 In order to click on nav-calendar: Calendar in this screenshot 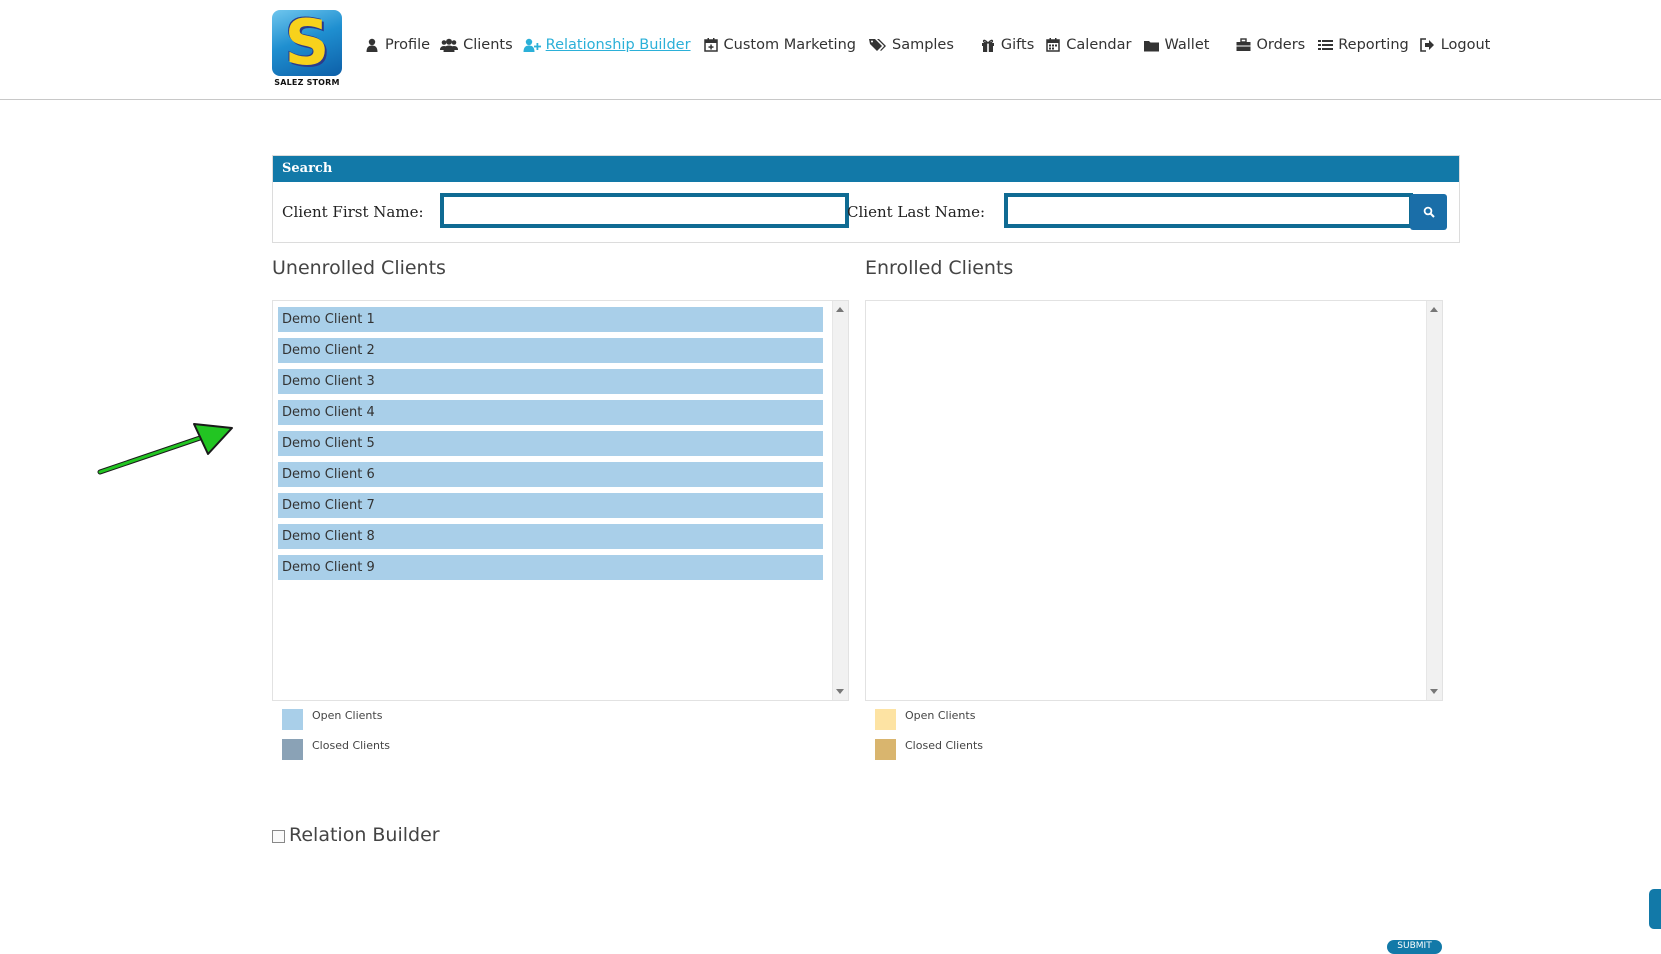, I will do `click(1088, 45)`.